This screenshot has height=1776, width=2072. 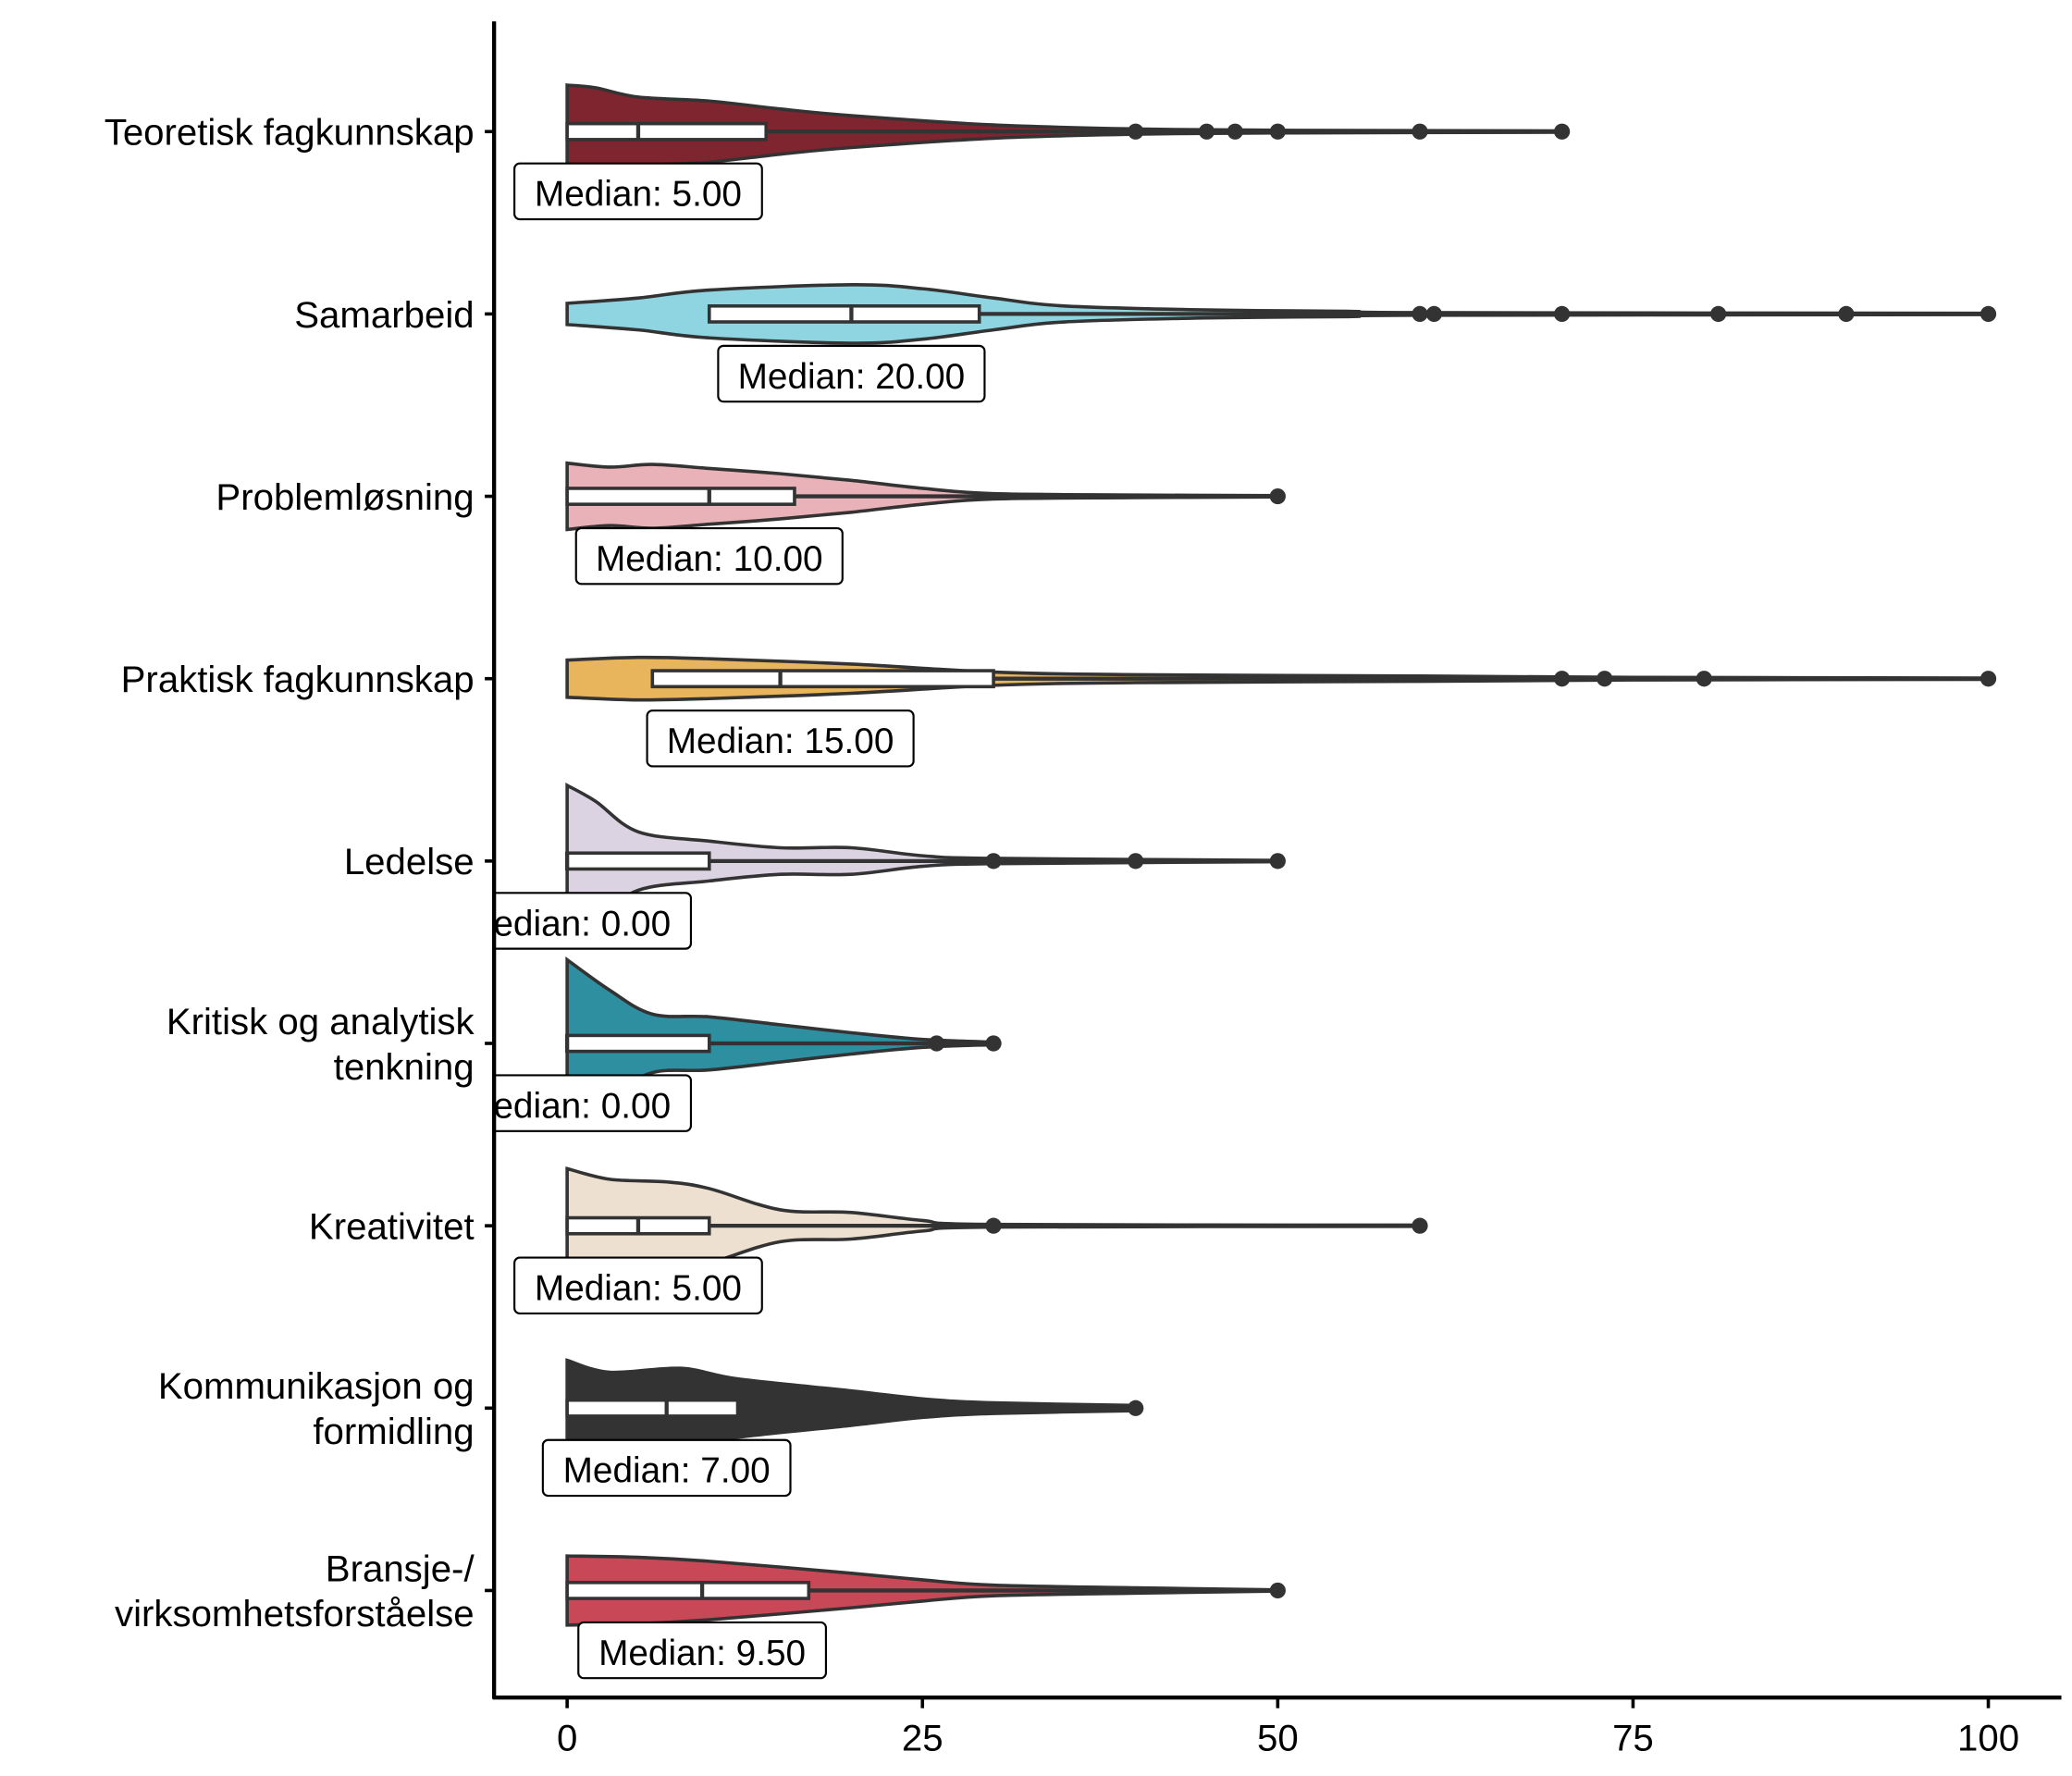 I want to click on y-tick-label: Bransje-/, so click(x=401, y=1569).